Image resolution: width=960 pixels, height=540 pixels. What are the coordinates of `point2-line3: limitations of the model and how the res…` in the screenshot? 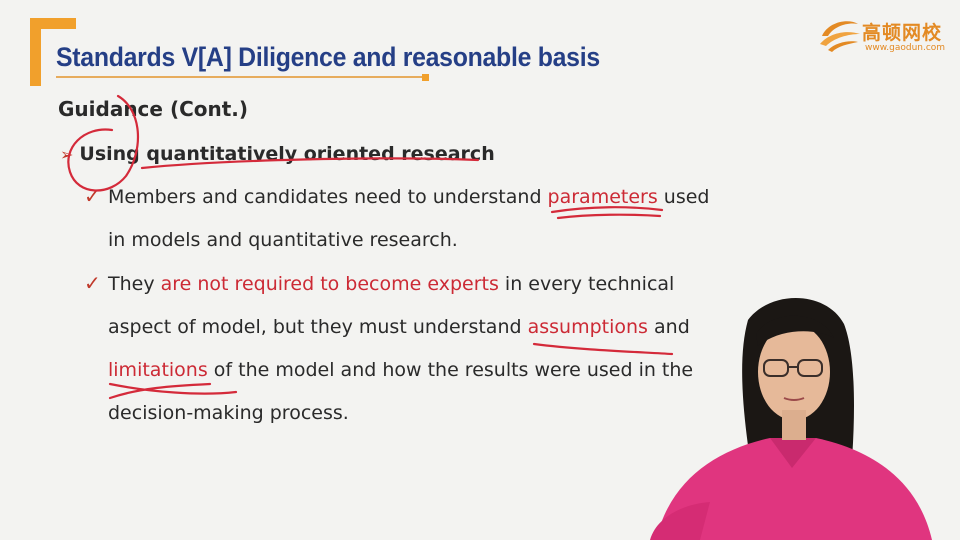 It's located at (400, 370).